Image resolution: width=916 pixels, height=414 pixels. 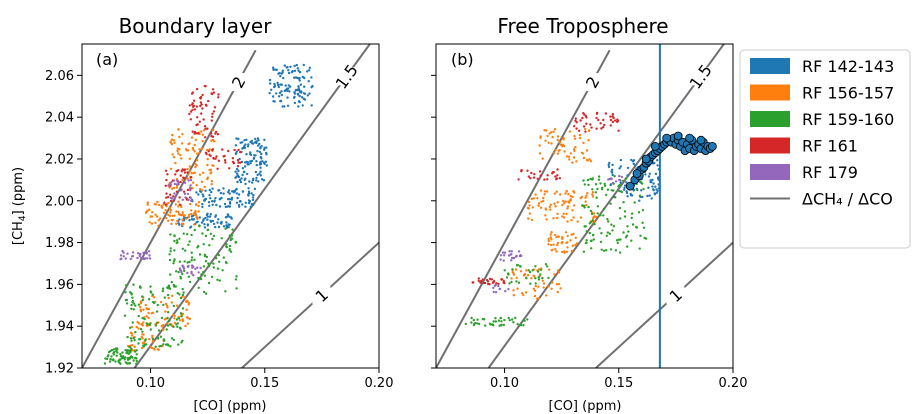 What do you see at coordinates (770, 145) in the screenshot?
I see `legend-swatch` at bounding box center [770, 145].